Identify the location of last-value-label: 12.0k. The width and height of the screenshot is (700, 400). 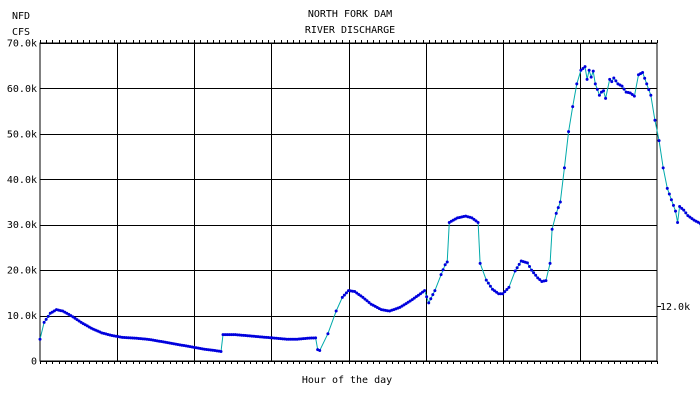
(675, 307).